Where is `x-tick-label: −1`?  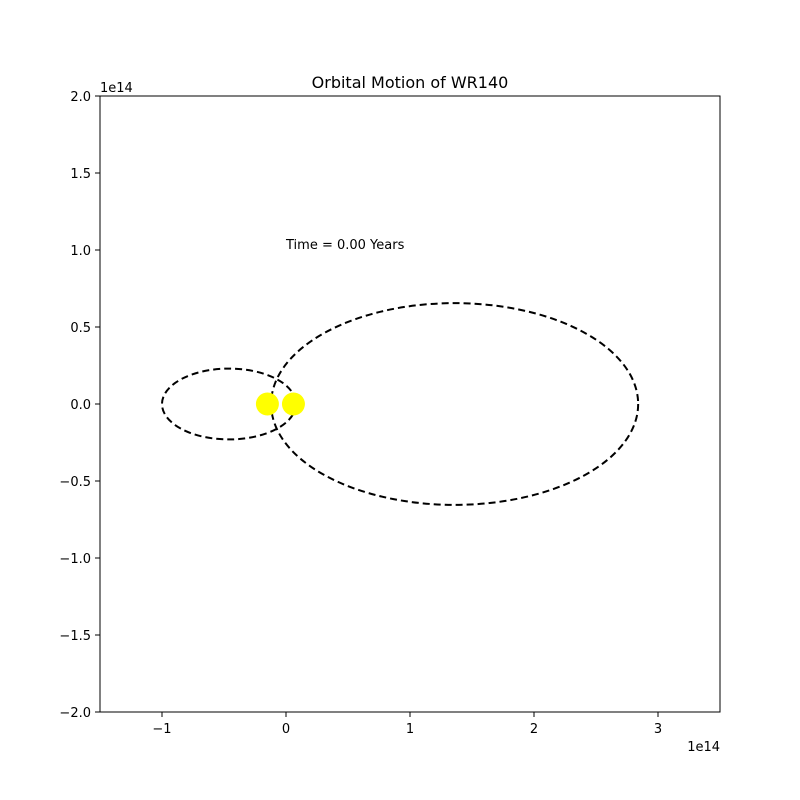 x-tick-label: −1 is located at coordinates (161, 729).